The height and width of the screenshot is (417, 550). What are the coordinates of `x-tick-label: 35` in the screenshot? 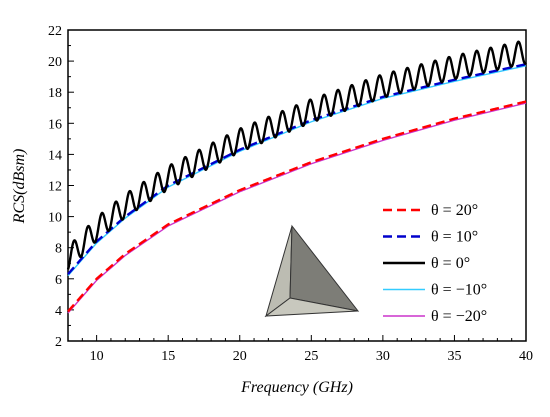 It's located at (454, 356).